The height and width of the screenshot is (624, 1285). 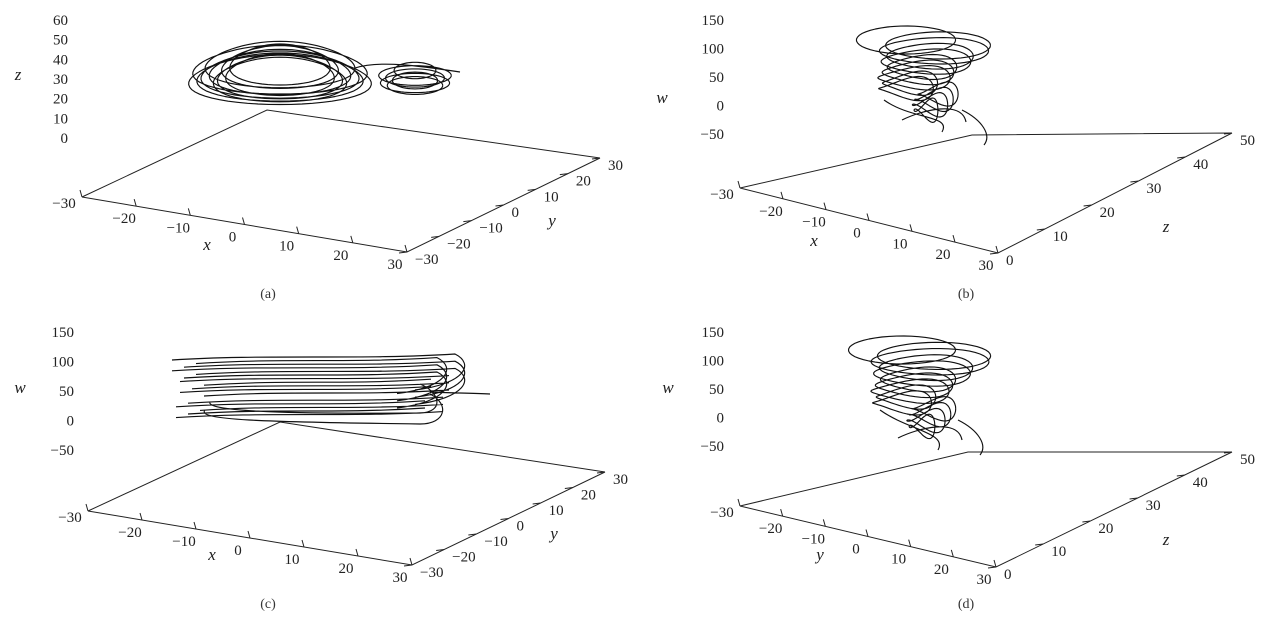 What do you see at coordinates (966, 604) in the screenshot?
I see `panel-caption: (d)` at bounding box center [966, 604].